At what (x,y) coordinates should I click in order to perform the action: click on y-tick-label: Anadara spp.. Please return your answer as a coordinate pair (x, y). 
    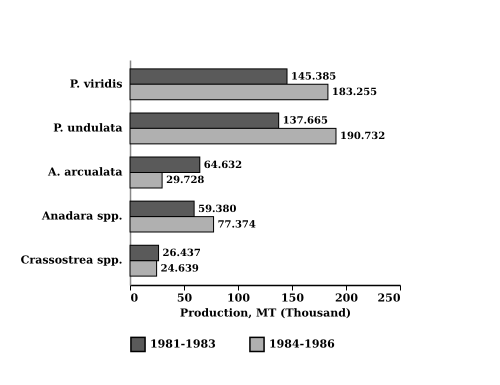
    Looking at the image, I should click on (81, 216).